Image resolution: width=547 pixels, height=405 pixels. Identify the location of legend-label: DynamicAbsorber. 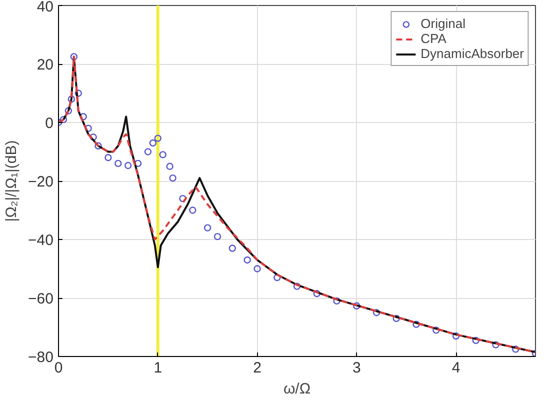
(472, 53).